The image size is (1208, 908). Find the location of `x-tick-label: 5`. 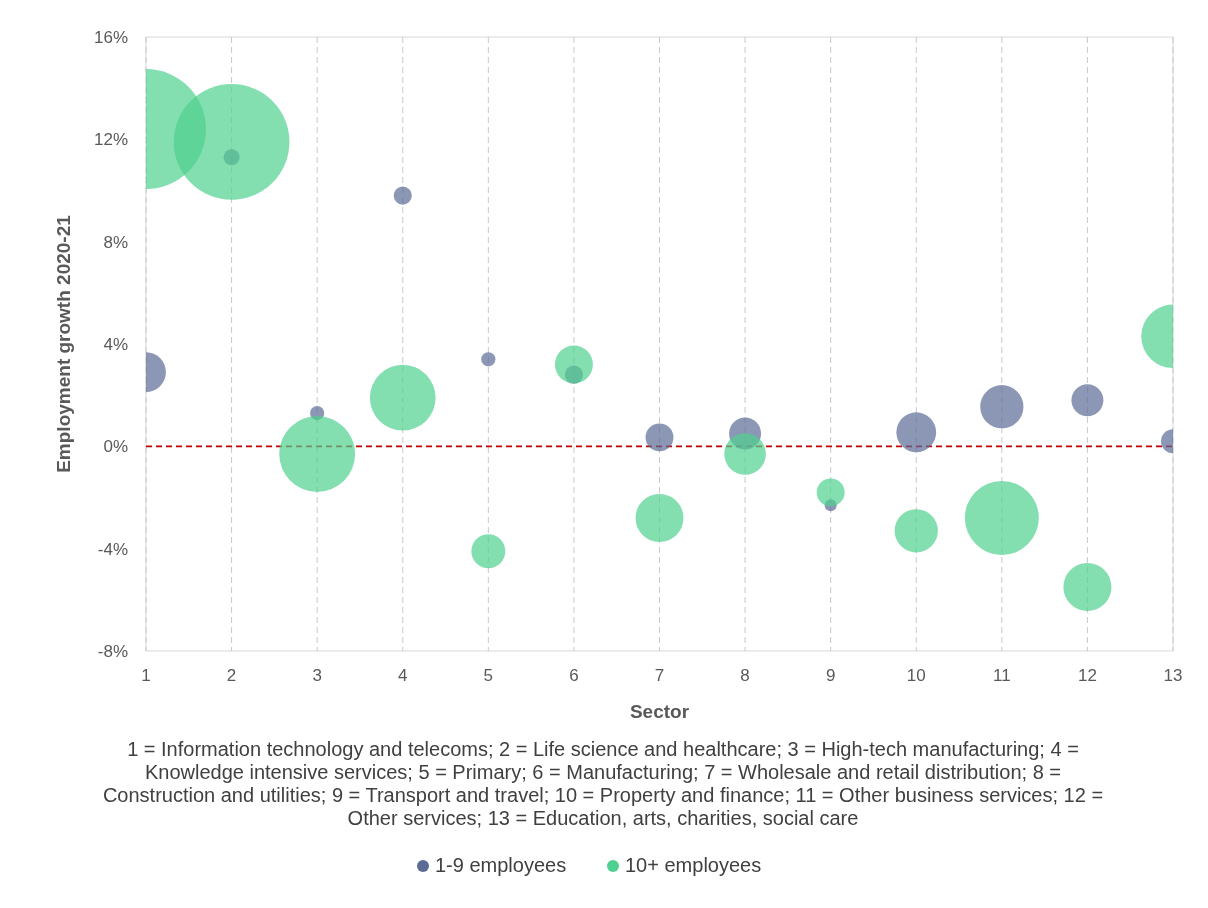

x-tick-label: 5 is located at coordinates (488, 675).